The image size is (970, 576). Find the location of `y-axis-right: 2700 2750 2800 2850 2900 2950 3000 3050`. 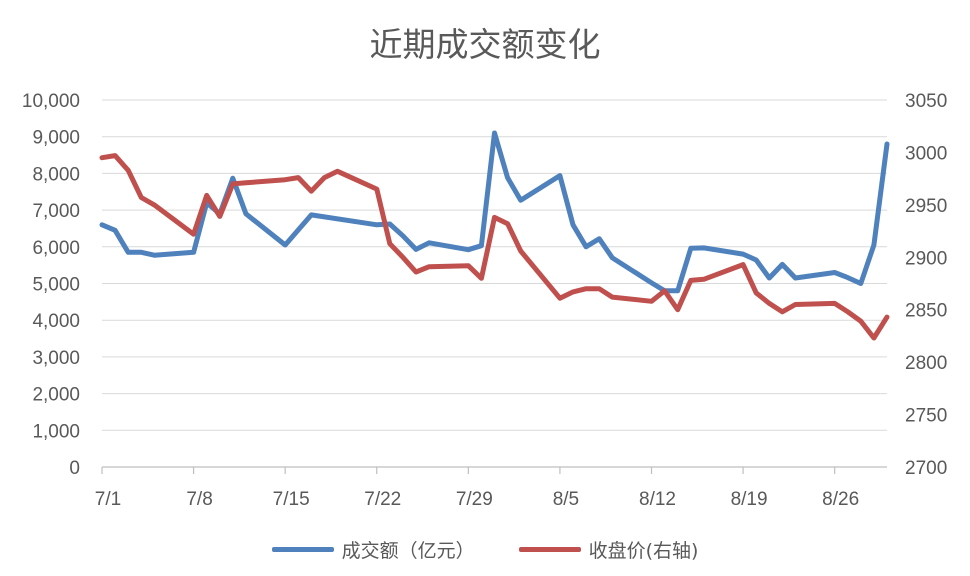

y-axis-right: 2700 2750 2800 2850 2900 2950 3000 3050 is located at coordinates (926, 285).